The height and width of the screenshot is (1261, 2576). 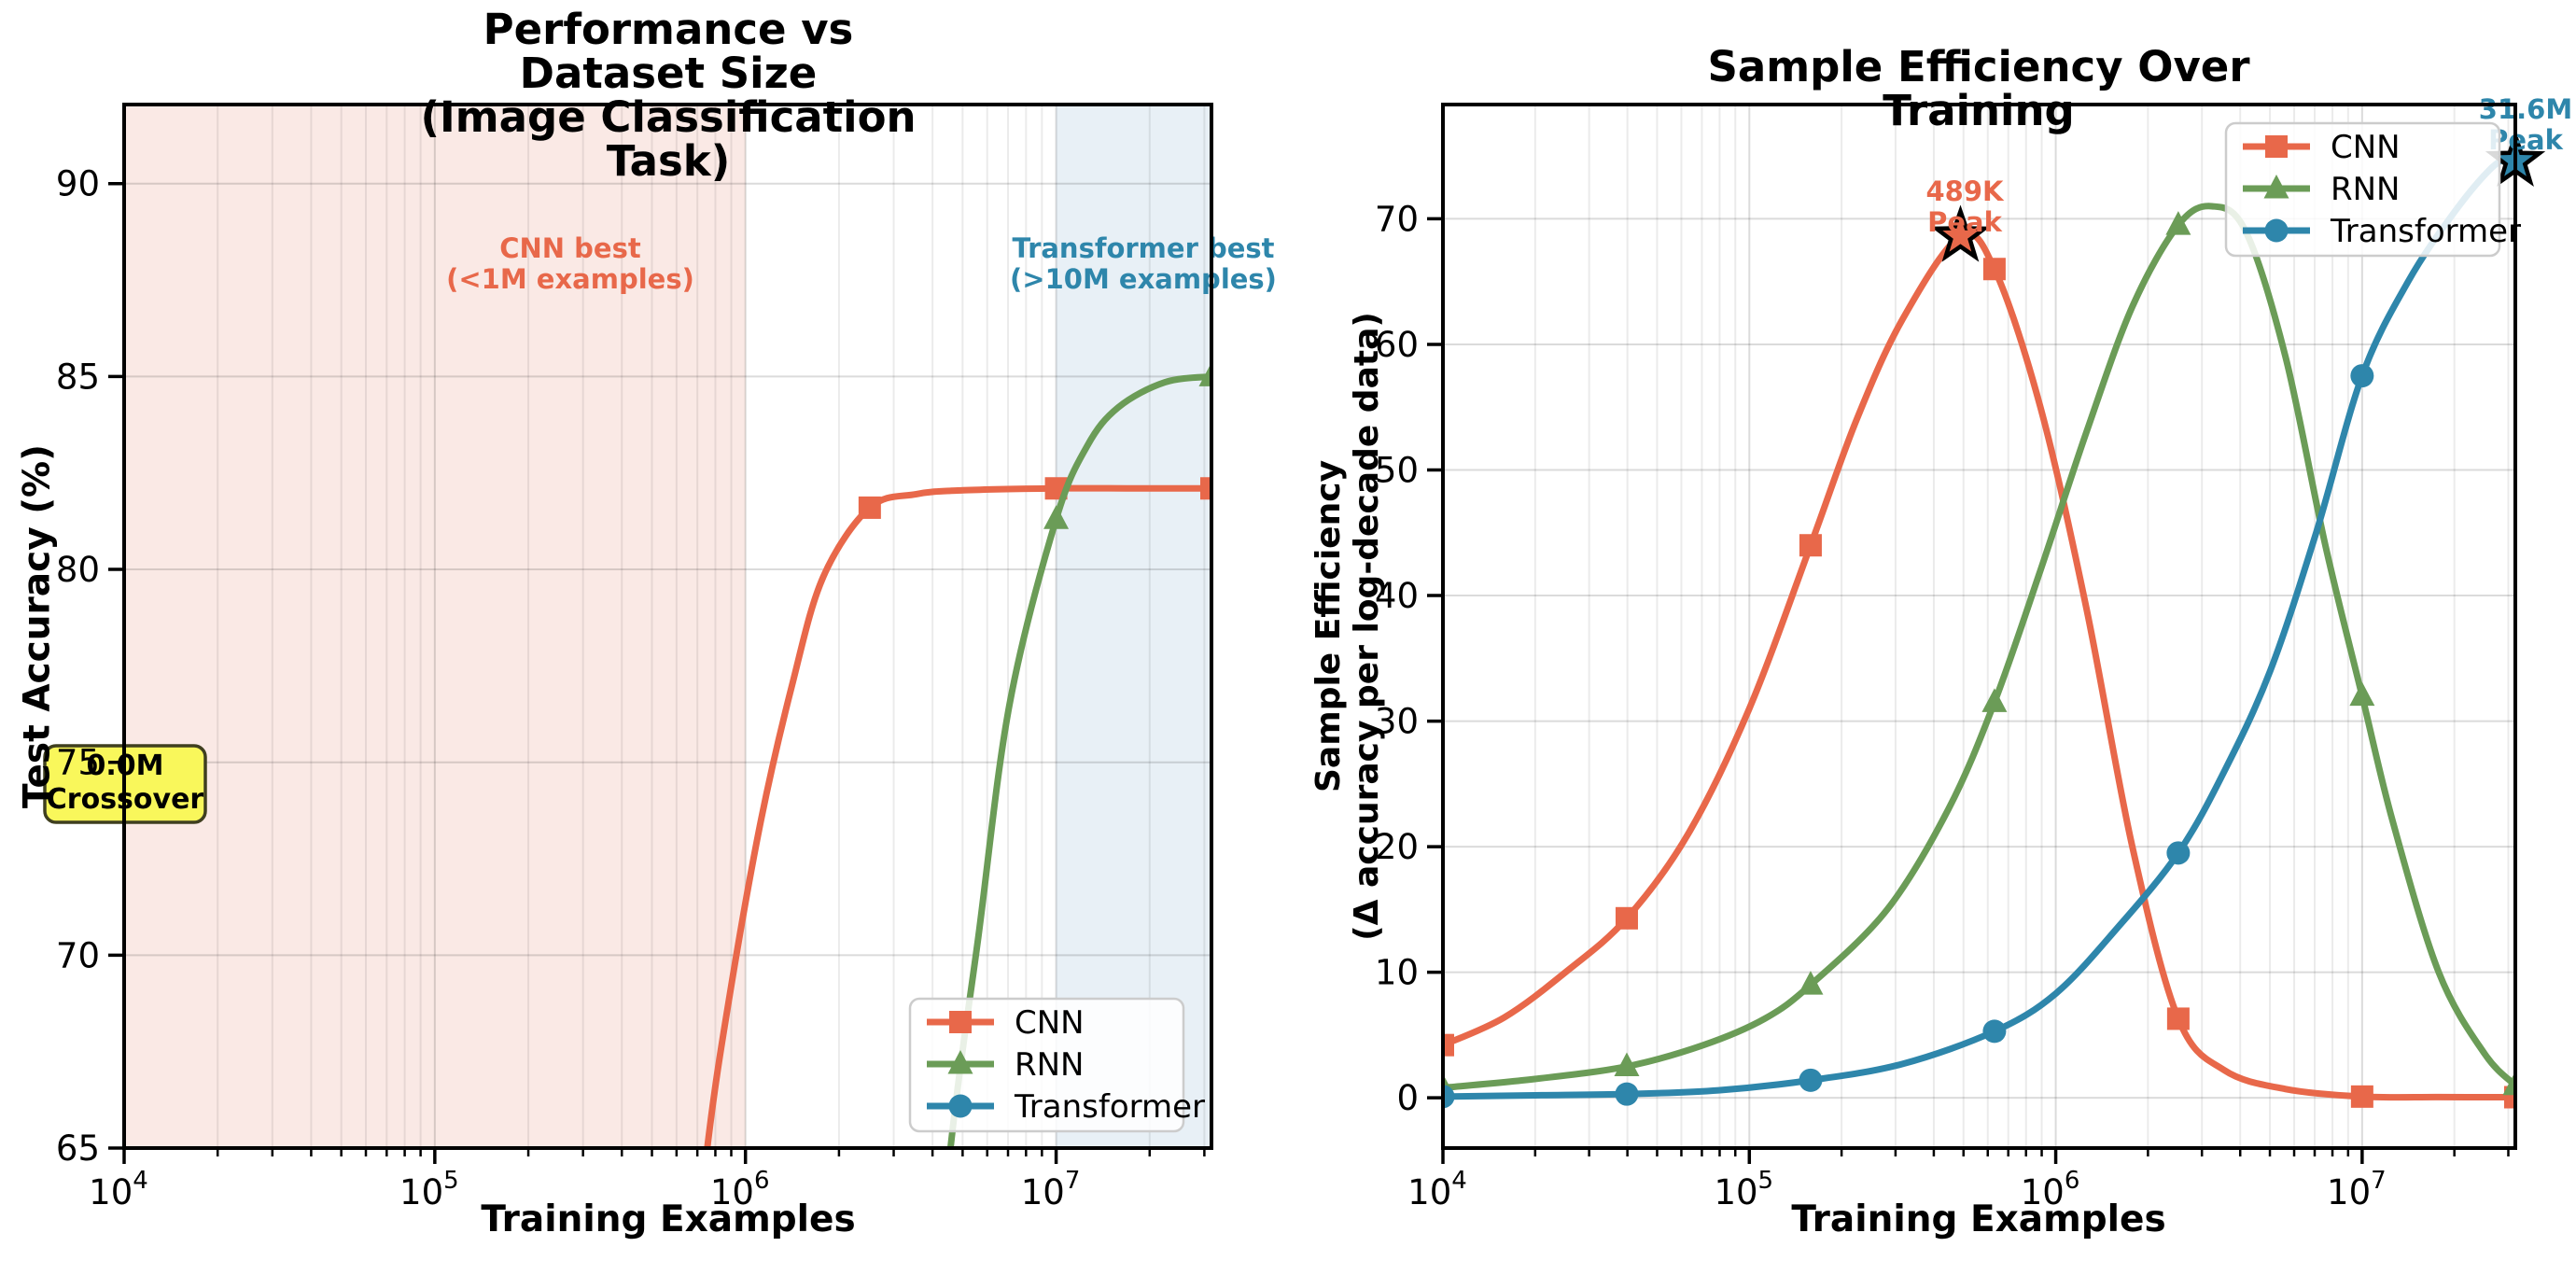 I want to click on plot-area, so click(x=957, y=755).